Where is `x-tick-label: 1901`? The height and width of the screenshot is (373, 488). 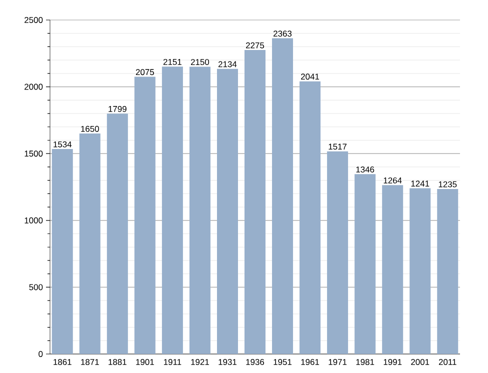 x-tick-label: 1901 is located at coordinates (145, 362).